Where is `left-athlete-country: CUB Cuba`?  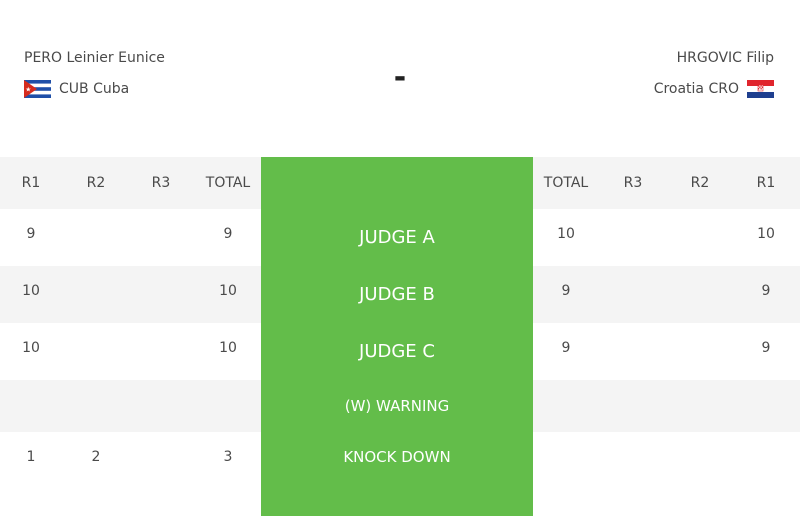 left-athlete-country: CUB Cuba is located at coordinates (76, 89).